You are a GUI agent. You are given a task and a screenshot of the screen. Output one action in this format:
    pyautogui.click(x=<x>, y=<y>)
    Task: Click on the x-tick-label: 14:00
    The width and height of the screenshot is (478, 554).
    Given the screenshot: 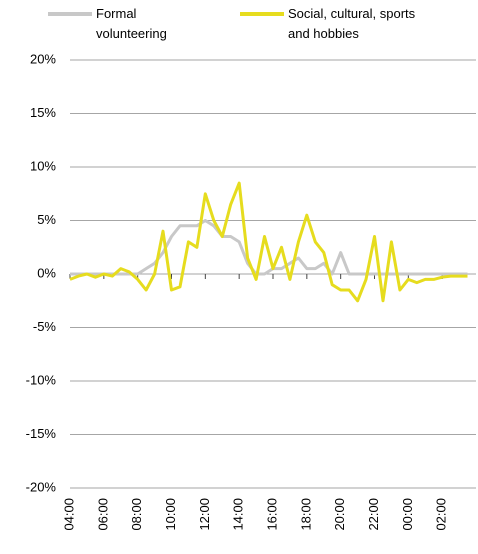 What is the action you would take?
    pyautogui.click(x=238, y=514)
    